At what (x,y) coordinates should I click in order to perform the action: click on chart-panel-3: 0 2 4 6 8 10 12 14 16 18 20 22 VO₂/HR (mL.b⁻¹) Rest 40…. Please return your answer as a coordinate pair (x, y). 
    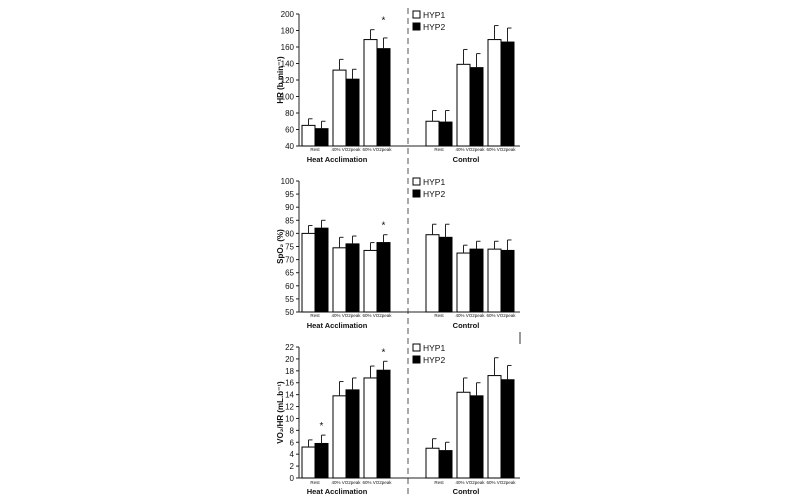
    Looking at the image, I should click on (398, 419).